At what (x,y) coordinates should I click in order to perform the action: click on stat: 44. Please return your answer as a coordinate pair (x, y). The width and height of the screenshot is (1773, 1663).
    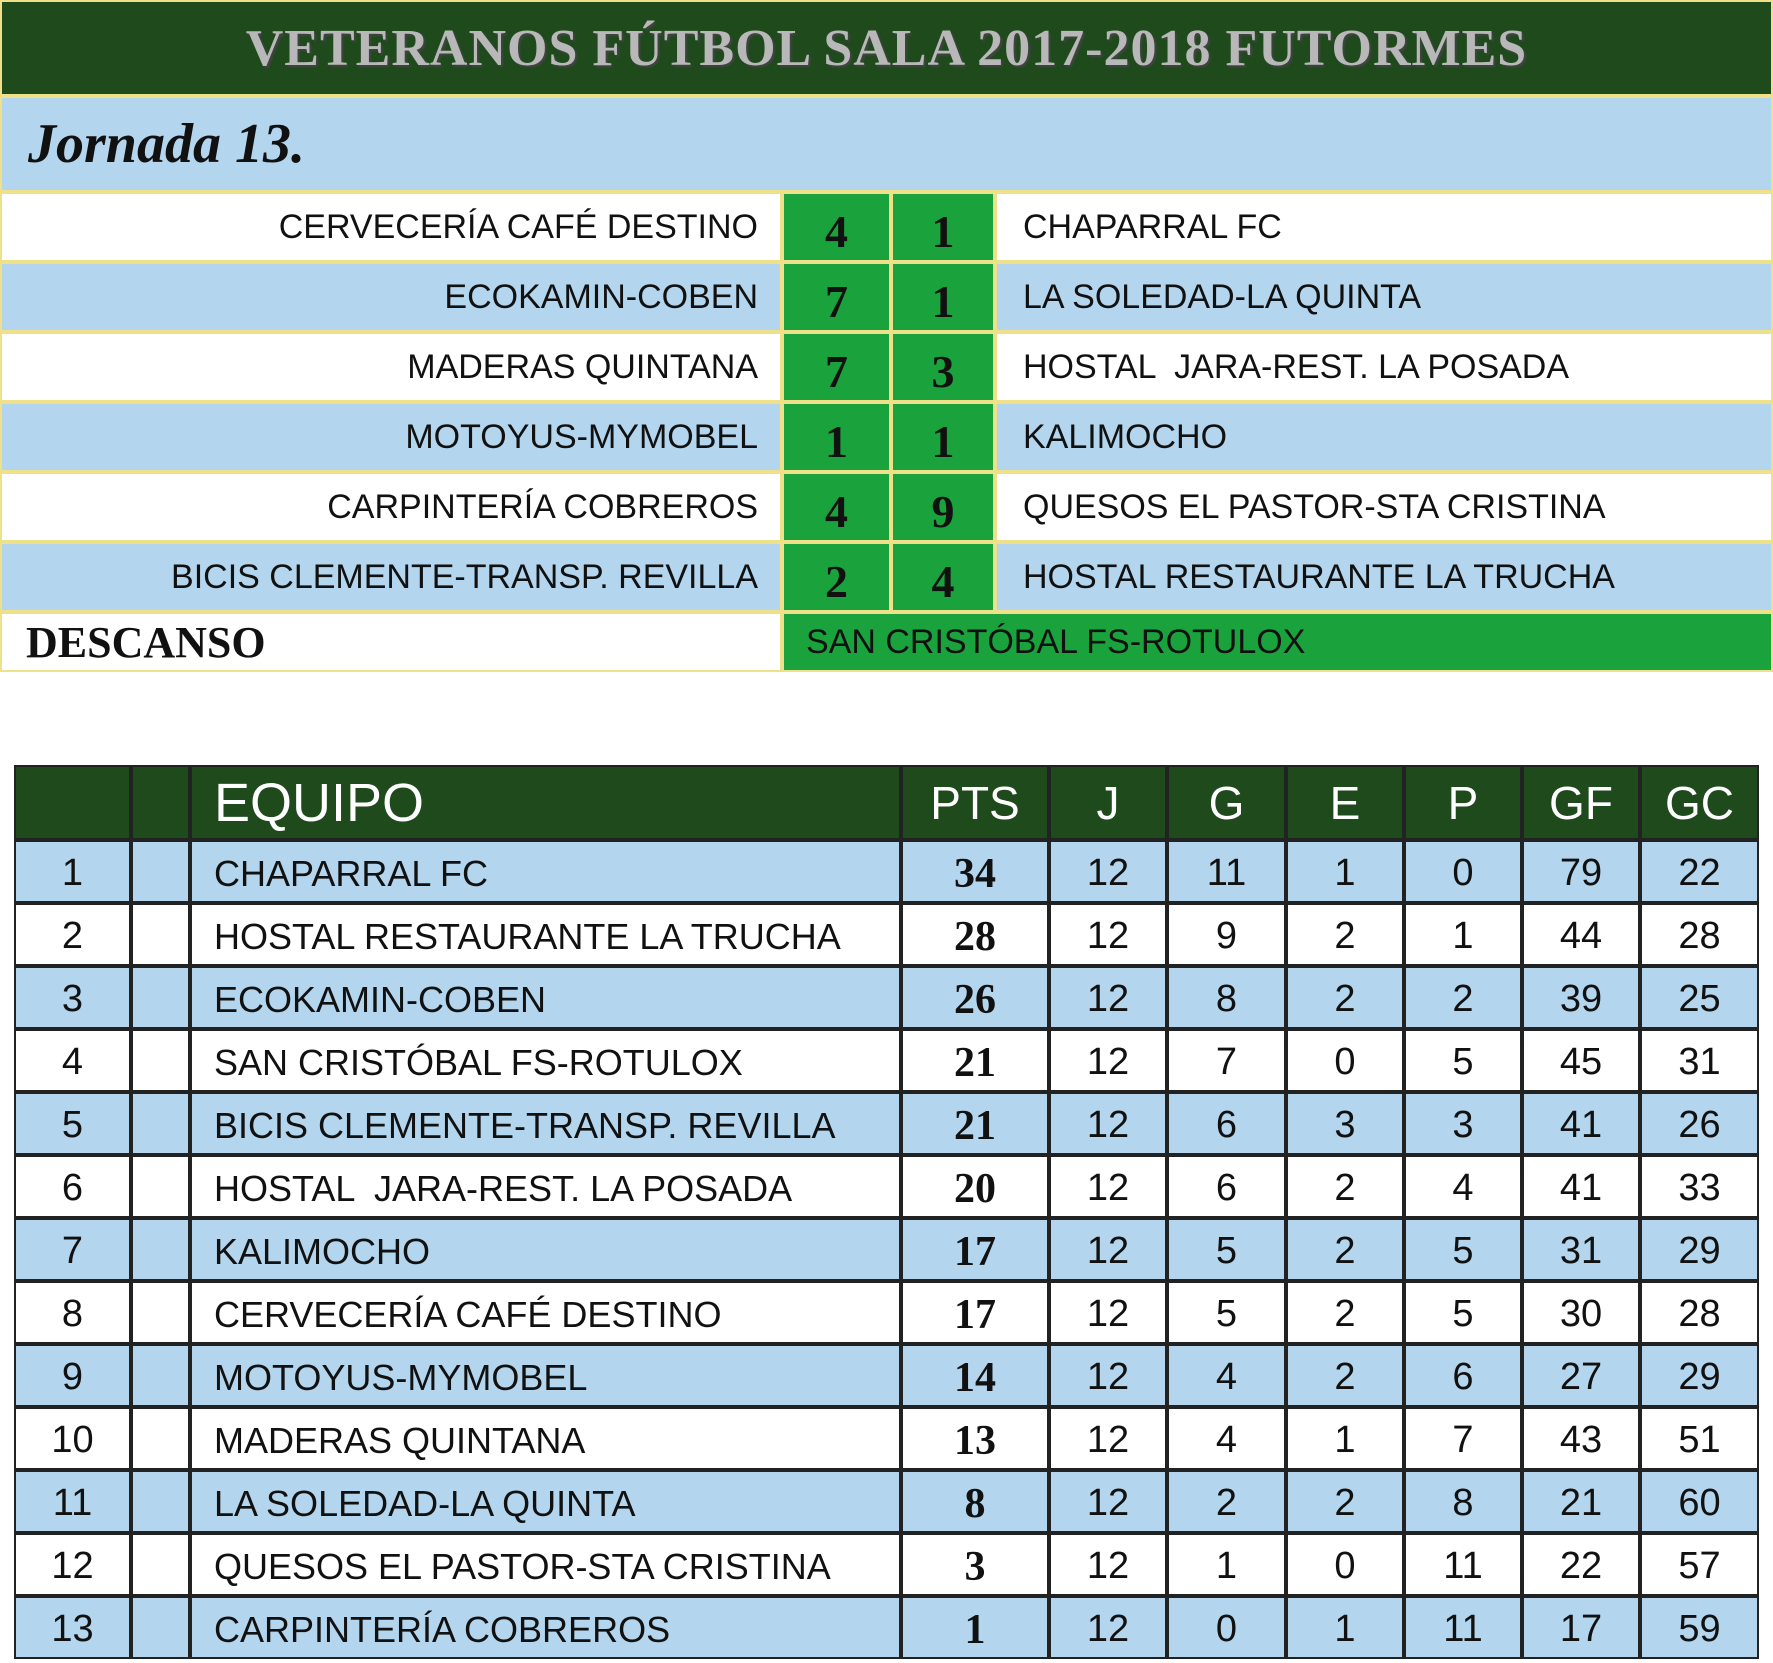
    Looking at the image, I should click on (1581, 934).